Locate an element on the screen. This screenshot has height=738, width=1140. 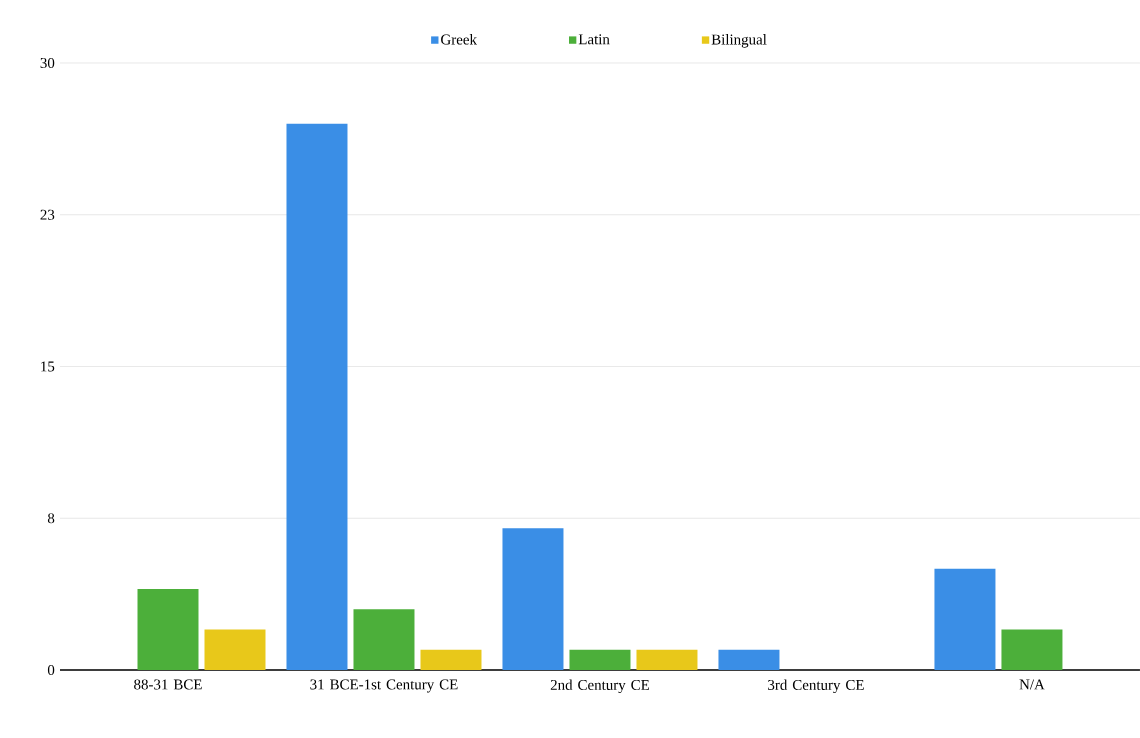
legend-label: Latin is located at coordinates (594, 39).